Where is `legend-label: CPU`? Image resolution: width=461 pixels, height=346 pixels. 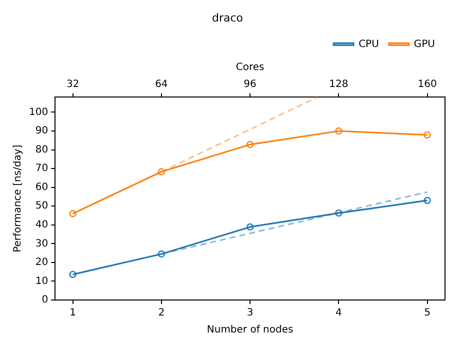 legend-label: CPU is located at coordinates (368, 44).